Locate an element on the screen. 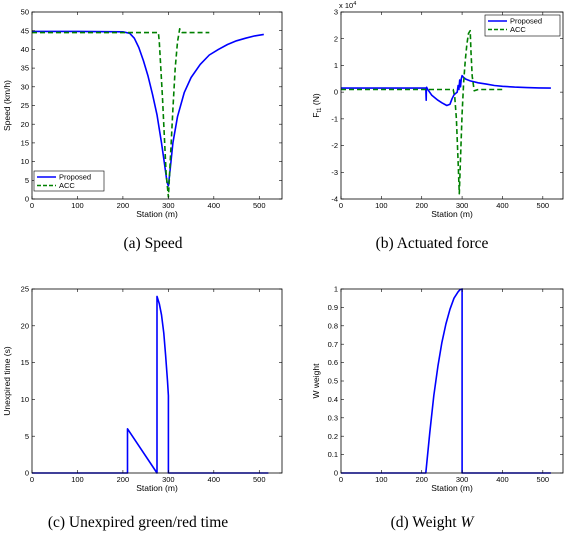  axis-exponent-label: x 104 is located at coordinates (347, 5).